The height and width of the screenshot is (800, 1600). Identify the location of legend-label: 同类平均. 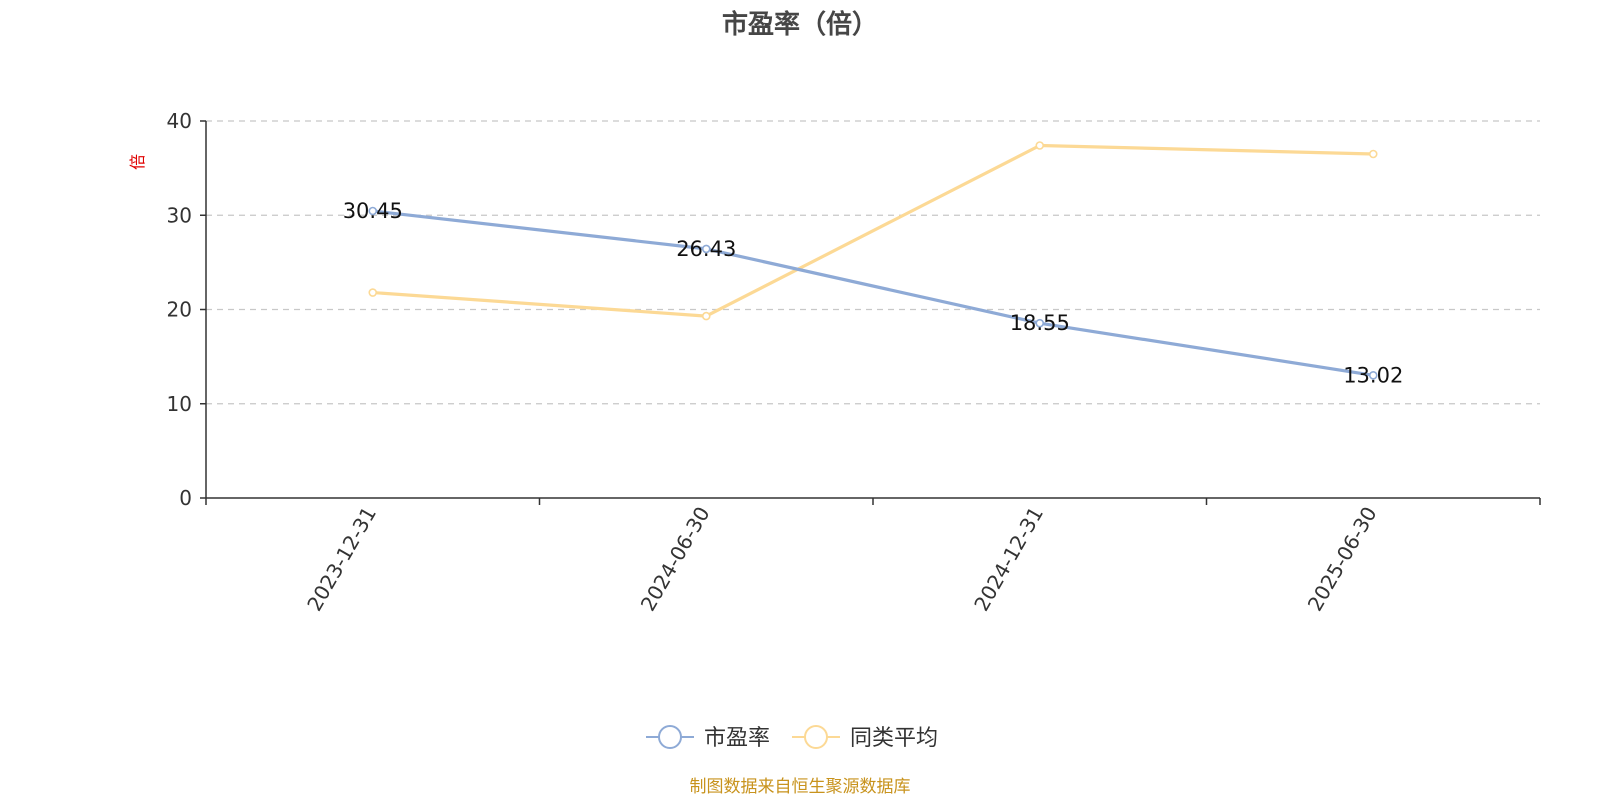
(894, 738).